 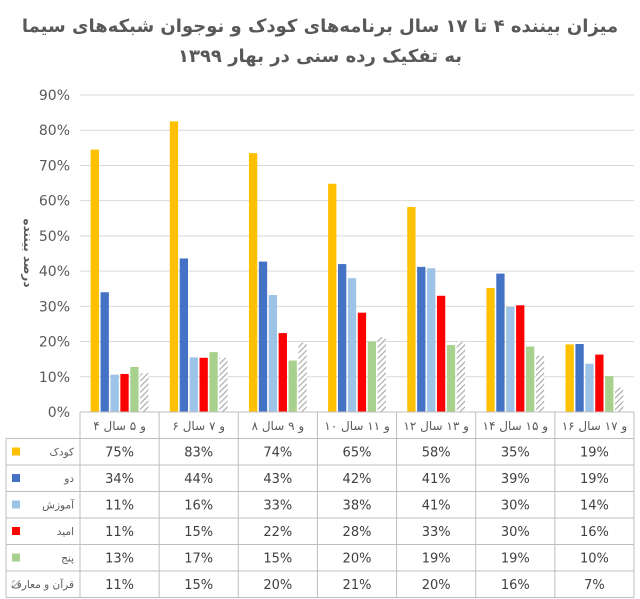 What do you see at coordinates (54, 378) in the screenshot?
I see `y-tick-label: 10%` at bounding box center [54, 378].